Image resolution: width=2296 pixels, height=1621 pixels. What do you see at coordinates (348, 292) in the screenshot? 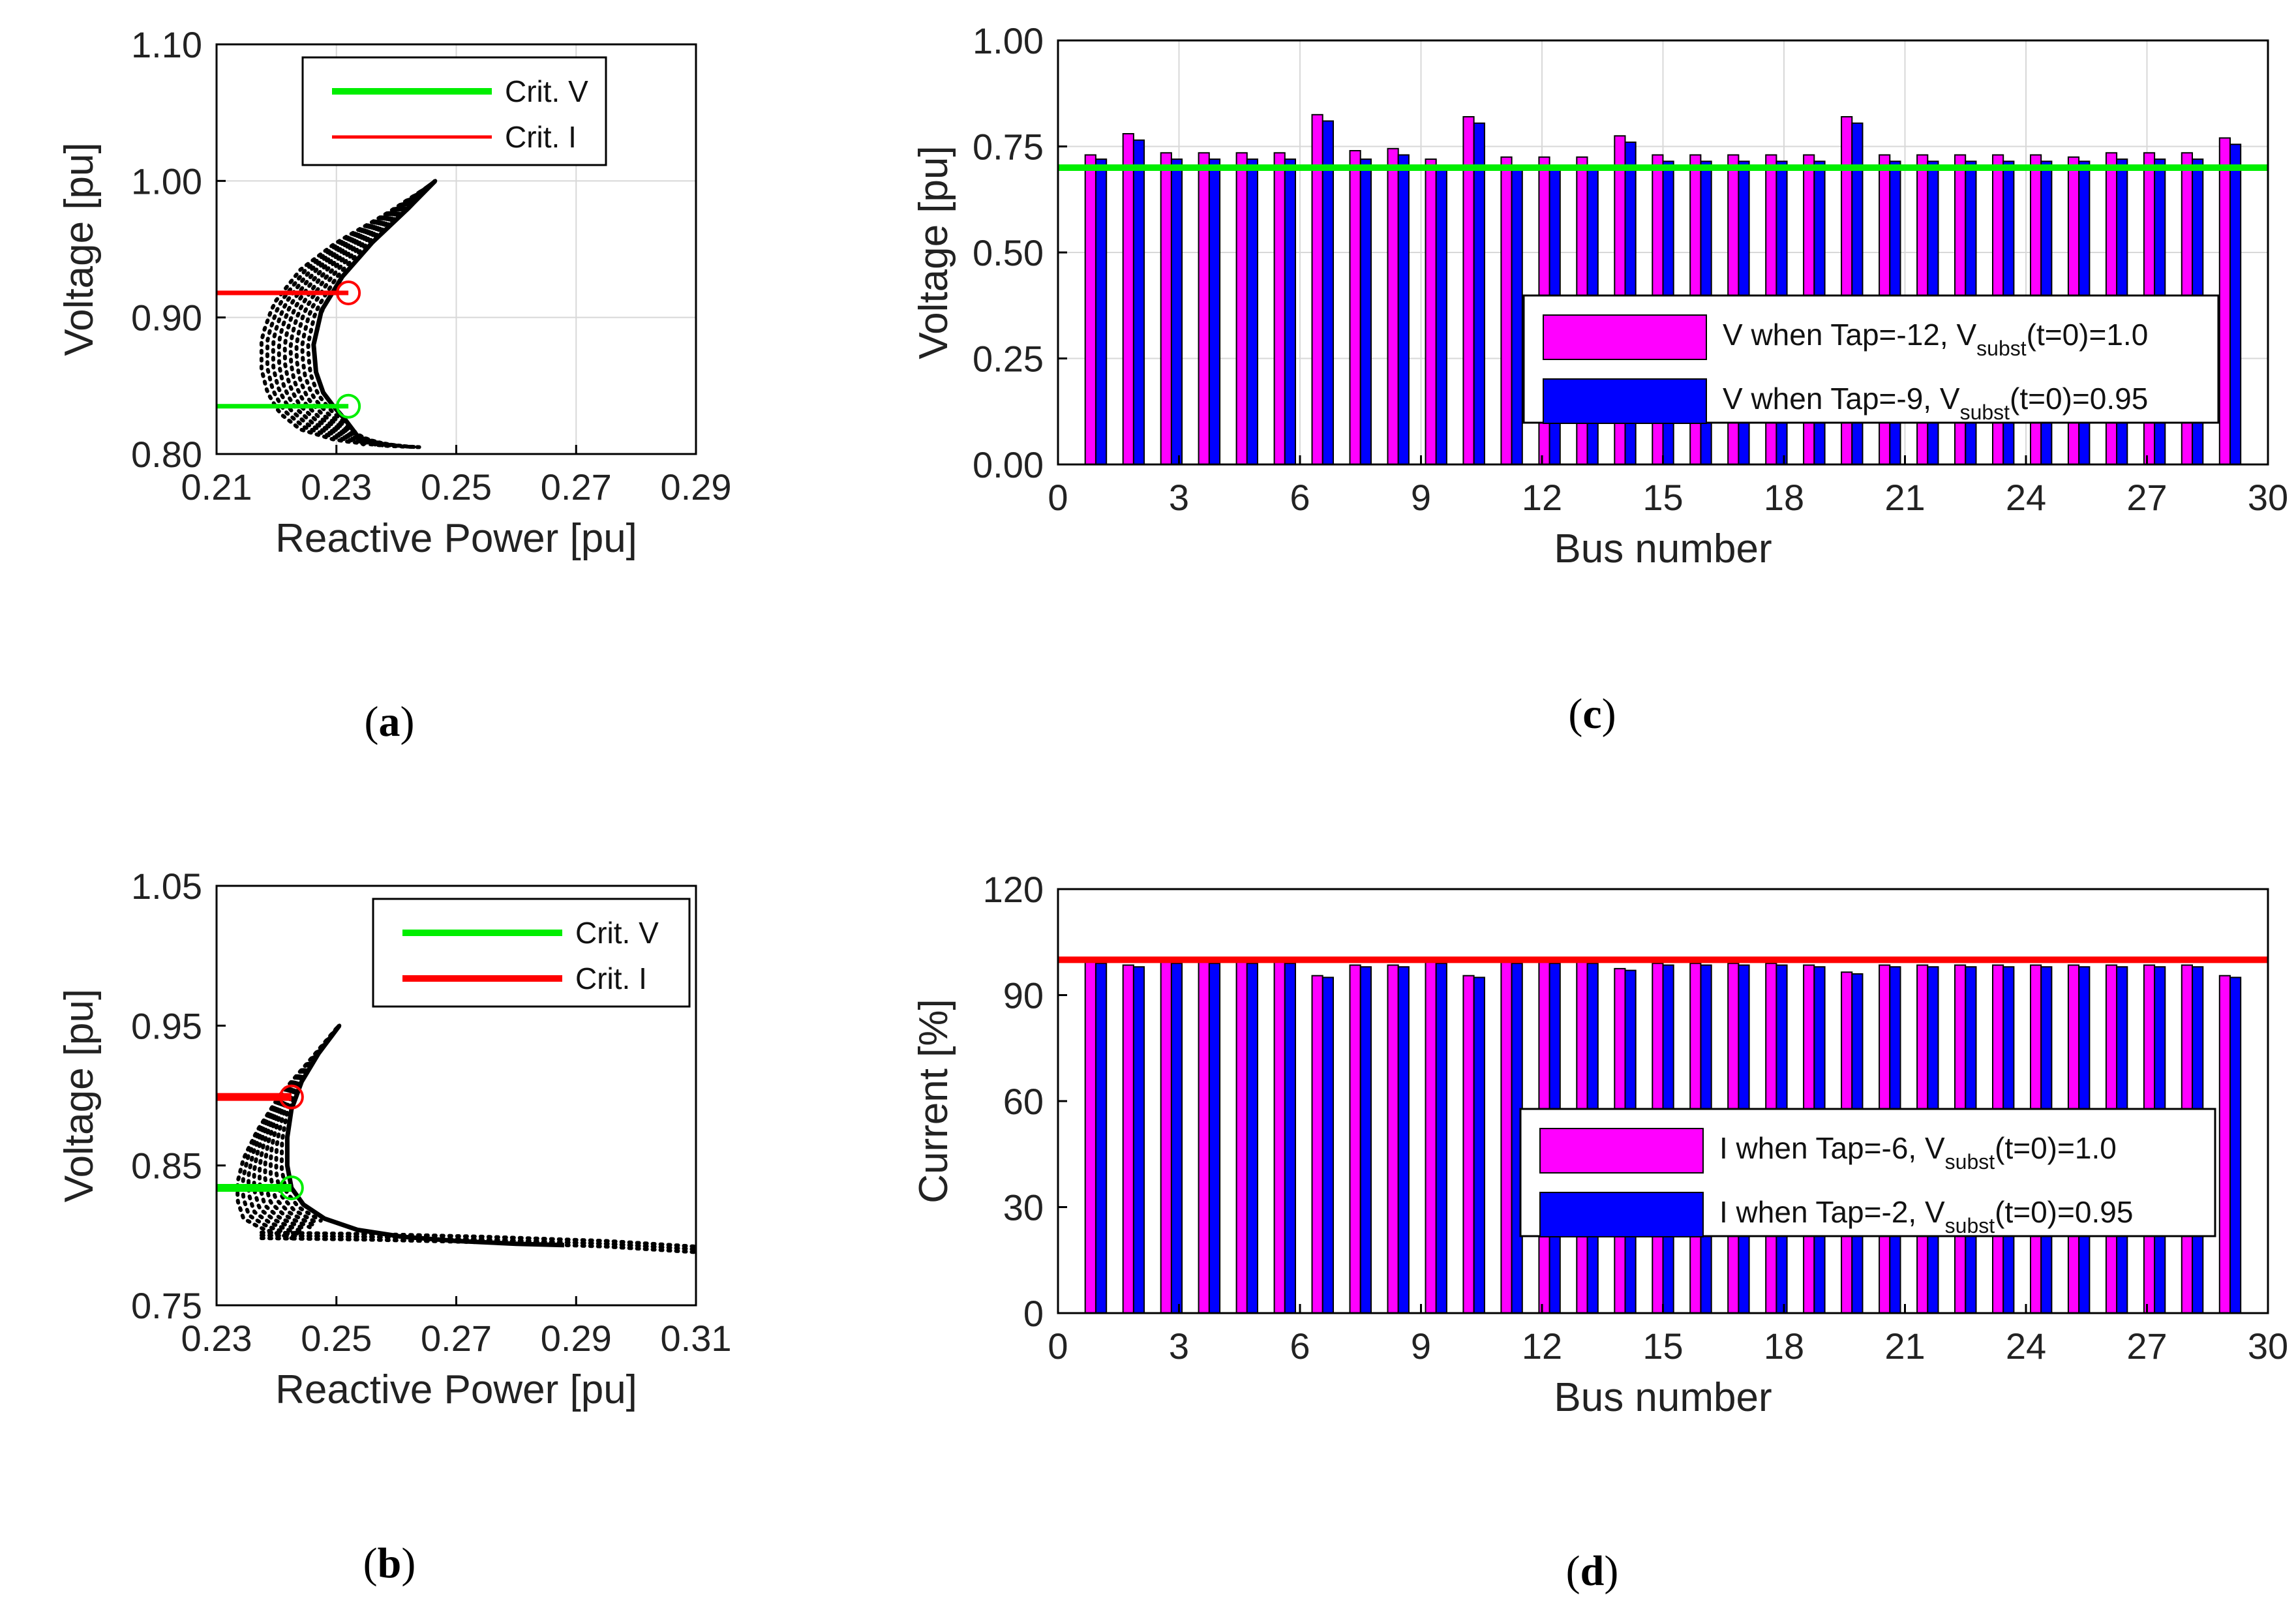
I see `a-series-crit-i-marker` at bounding box center [348, 292].